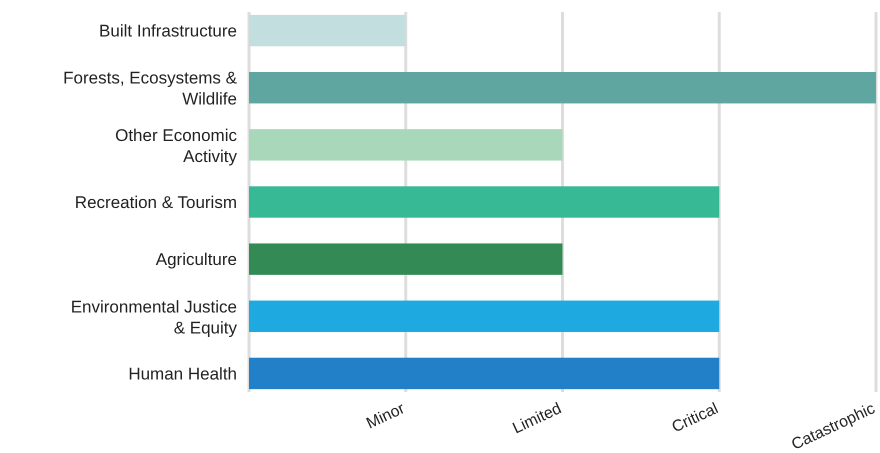  What do you see at coordinates (196, 259) in the screenshot?
I see `y-tick-label: Agriculture` at bounding box center [196, 259].